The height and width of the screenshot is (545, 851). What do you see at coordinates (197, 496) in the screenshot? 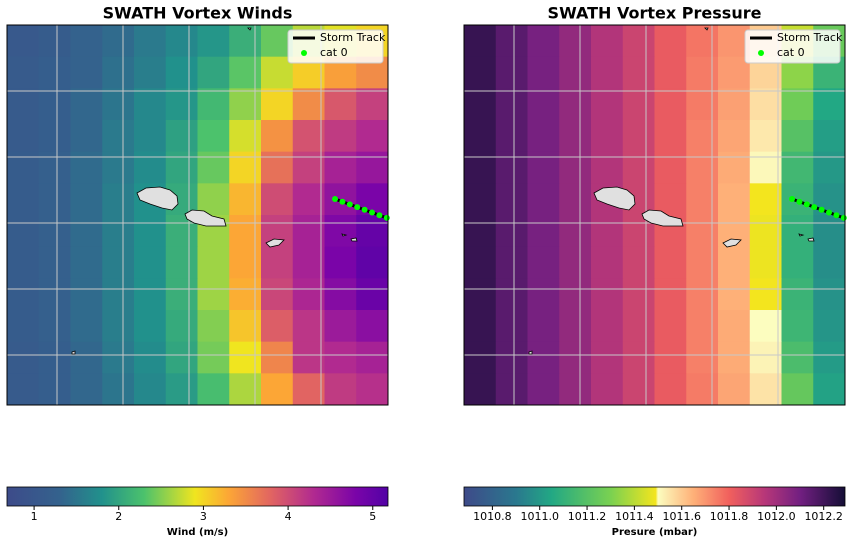
I see `colorbar` at bounding box center [197, 496].